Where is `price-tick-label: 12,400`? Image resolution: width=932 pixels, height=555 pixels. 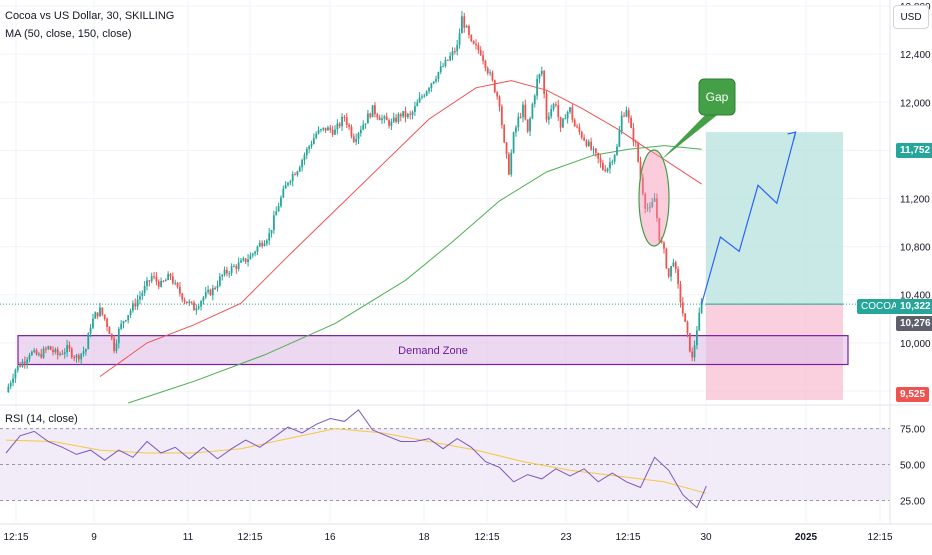
price-tick-label: 12,400 is located at coordinates (915, 55).